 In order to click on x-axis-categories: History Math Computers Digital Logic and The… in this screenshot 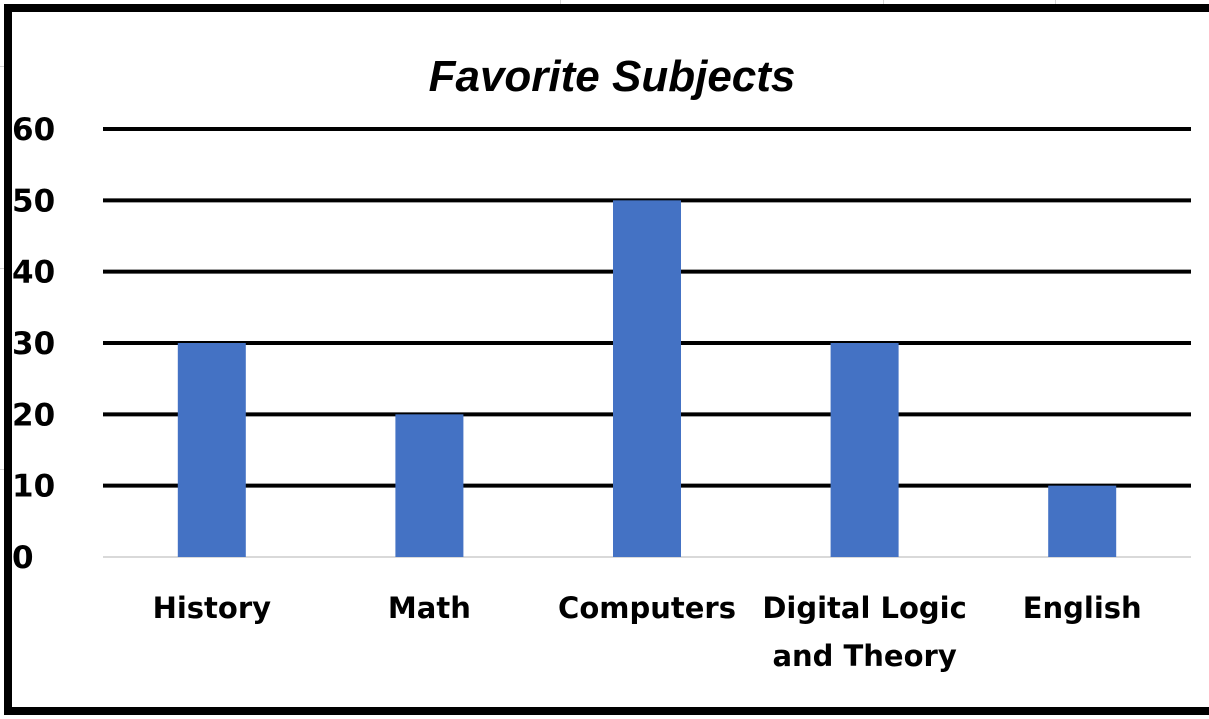, I will do `click(647, 632)`.